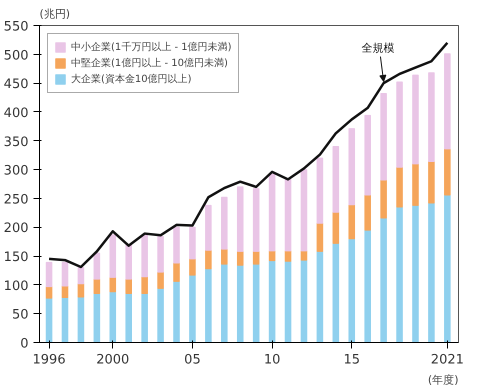 Image resolution: width=478 pixels, height=391 pixels. I want to click on series-label: 全規模, so click(377, 47).